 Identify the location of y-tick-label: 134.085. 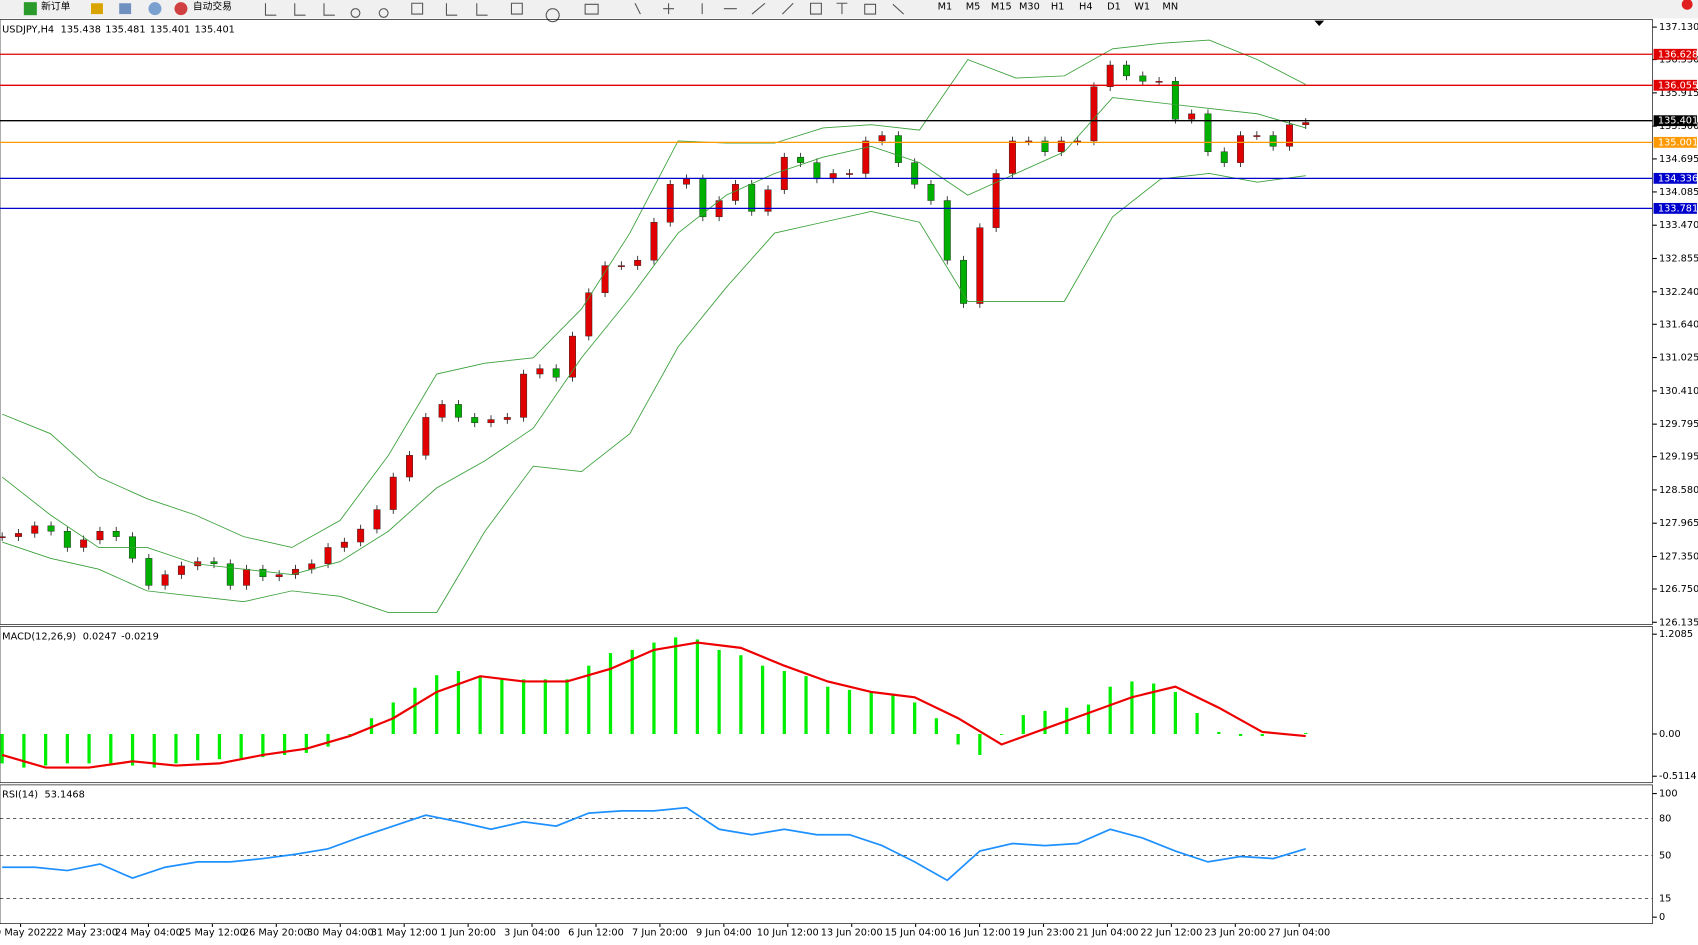
(1678, 192).